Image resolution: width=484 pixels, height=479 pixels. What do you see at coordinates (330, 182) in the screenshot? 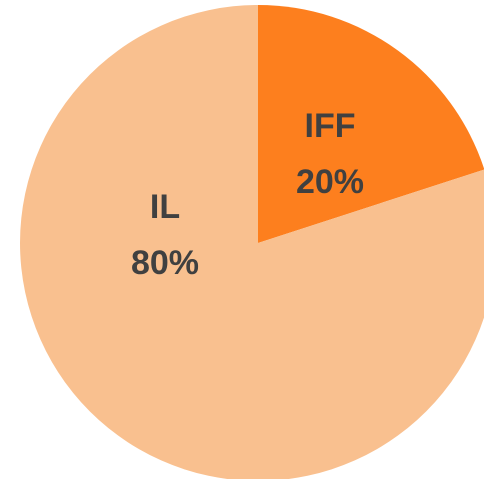
I see `slice-value-label: 20%` at bounding box center [330, 182].